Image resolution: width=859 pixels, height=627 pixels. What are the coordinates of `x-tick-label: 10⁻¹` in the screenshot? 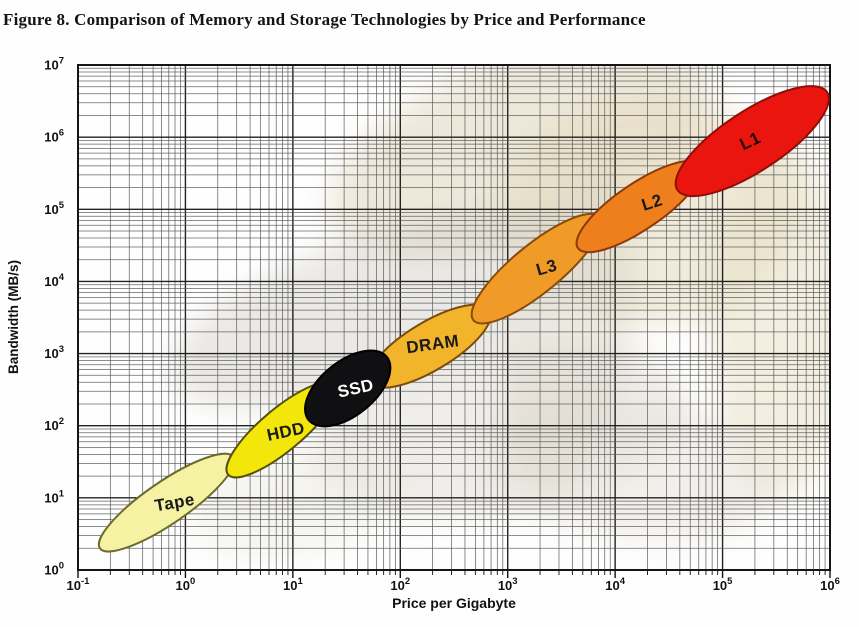 It's located at (79, 584).